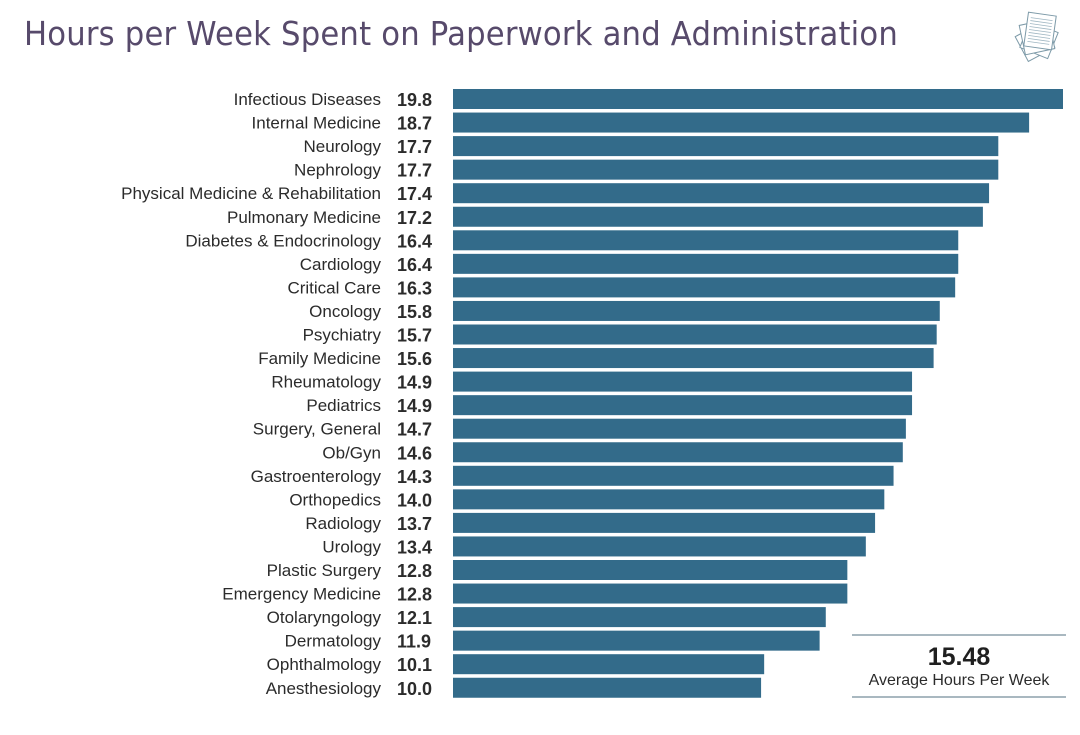  I want to click on category-label: Internal Medicine, so click(316, 123).